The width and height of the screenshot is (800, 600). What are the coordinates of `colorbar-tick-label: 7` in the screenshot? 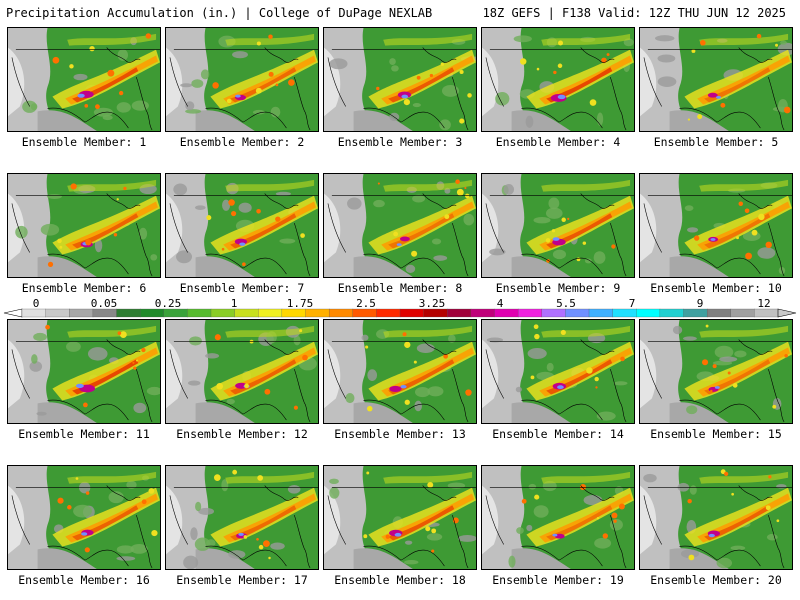 It's located at (632, 303).